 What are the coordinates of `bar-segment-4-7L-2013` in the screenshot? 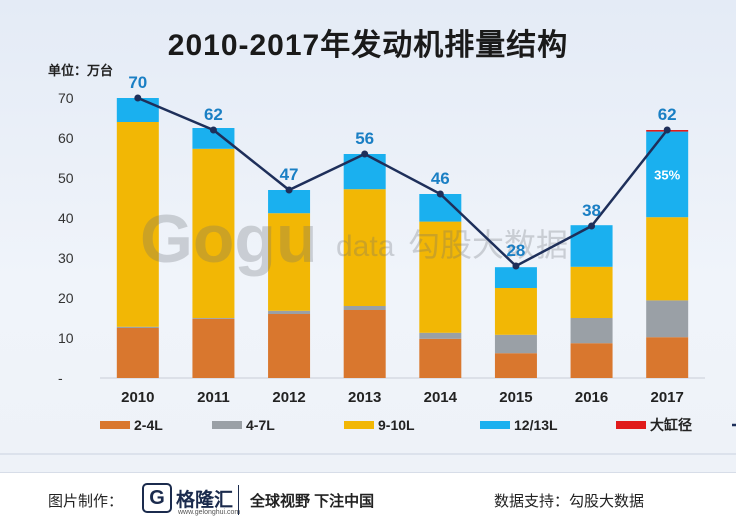 It's located at (364, 308).